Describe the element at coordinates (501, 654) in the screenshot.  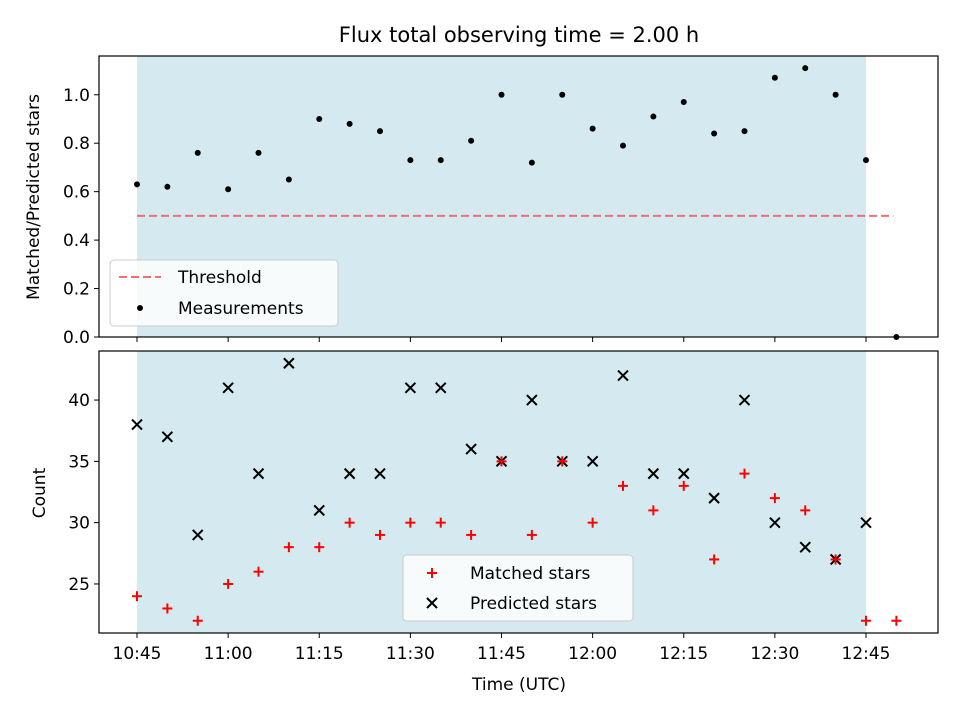
I see `x-tick-label: 11:45` at that location.